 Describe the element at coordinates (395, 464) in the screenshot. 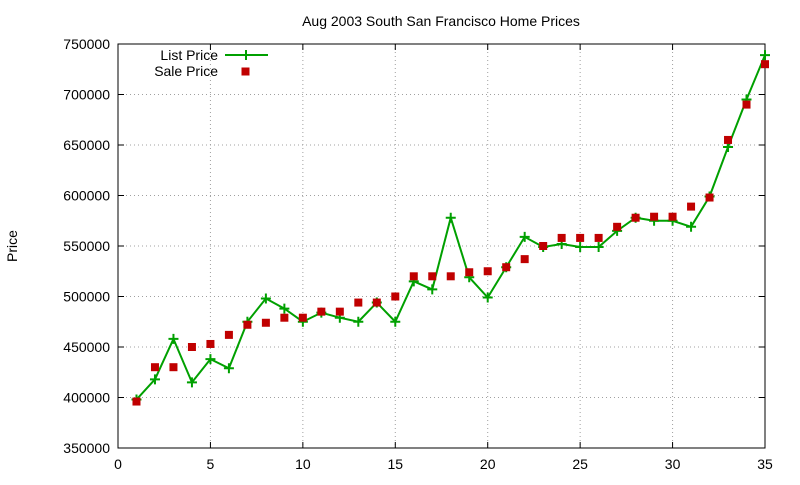

I see `x-tick-label: 15` at that location.